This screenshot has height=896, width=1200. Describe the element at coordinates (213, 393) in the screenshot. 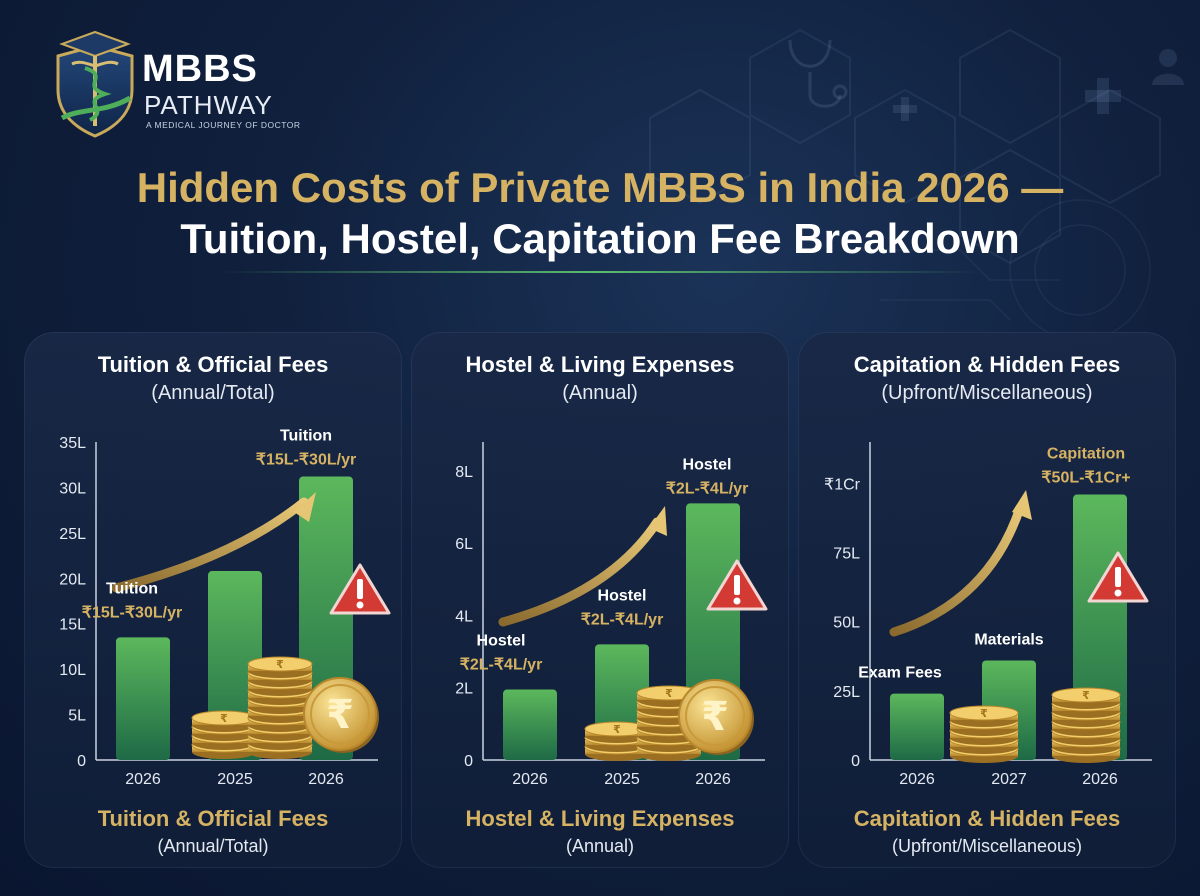

I see `panel-subheading: (Annual/Total)` at that location.